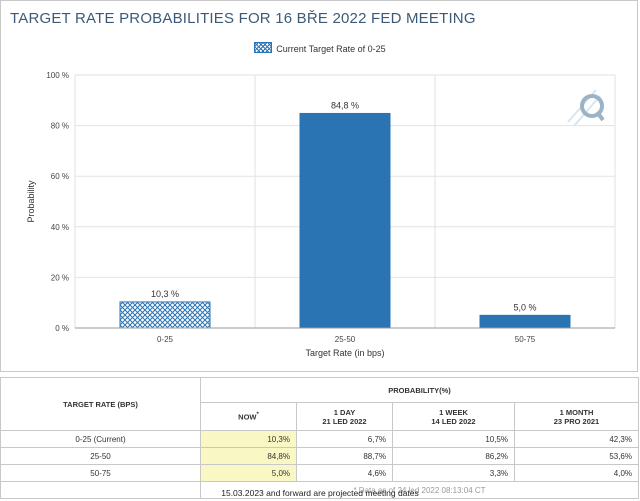 This screenshot has width=640, height=501. I want to click on y-tick-label: 0 %, so click(62, 328).